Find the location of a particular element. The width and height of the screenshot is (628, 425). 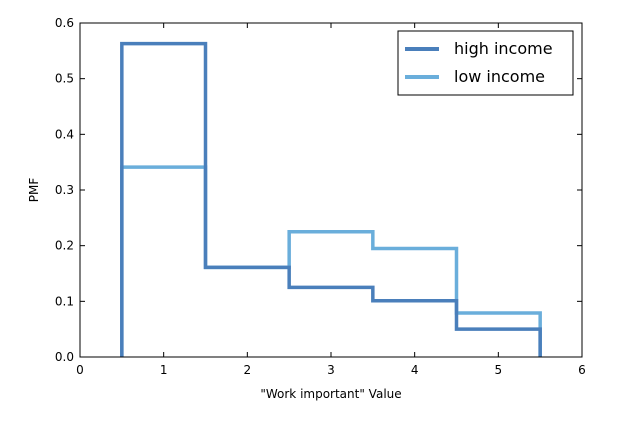

y-tick-label: 0.6 is located at coordinates (64, 23).